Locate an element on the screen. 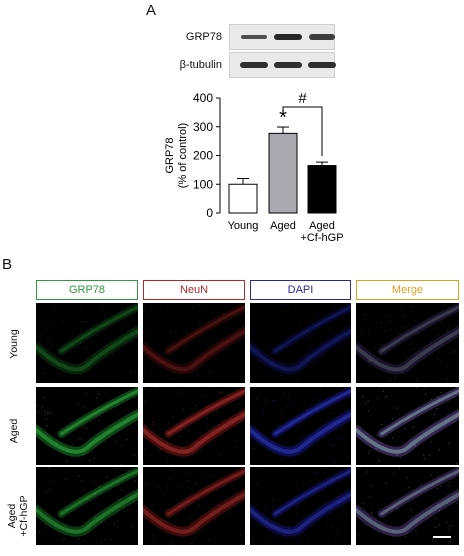 The image size is (464, 556). x-tick-label: Young is located at coordinates (243, 226).